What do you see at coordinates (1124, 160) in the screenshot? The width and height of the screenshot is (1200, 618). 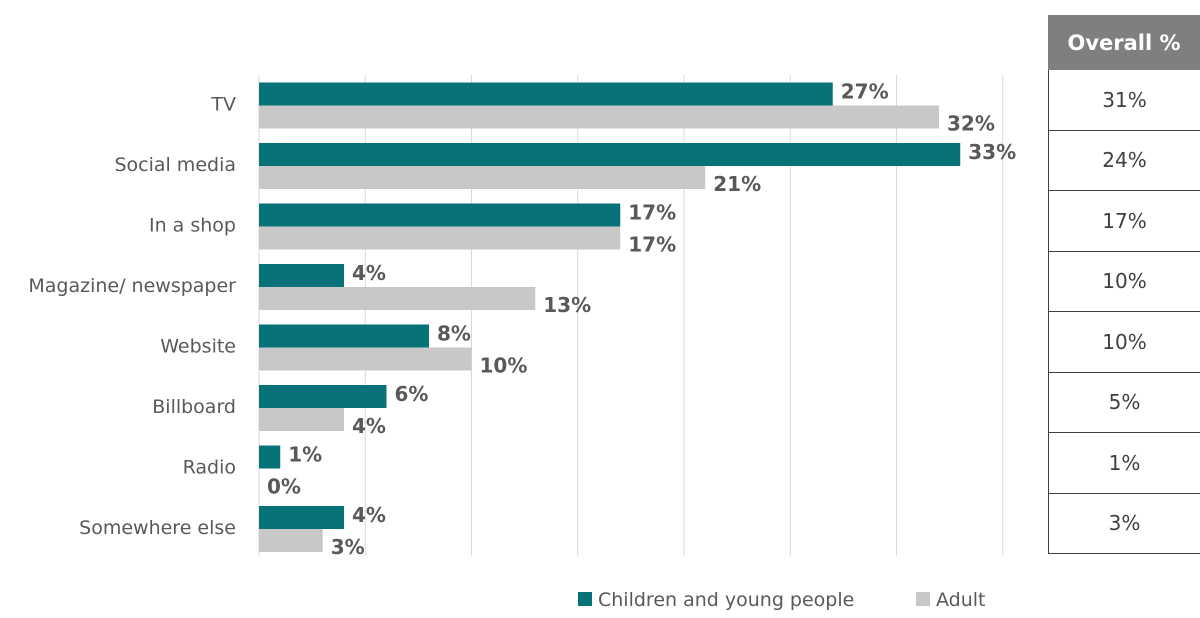 I see `overall-cell: 24%` at bounding box center [1124, 160].